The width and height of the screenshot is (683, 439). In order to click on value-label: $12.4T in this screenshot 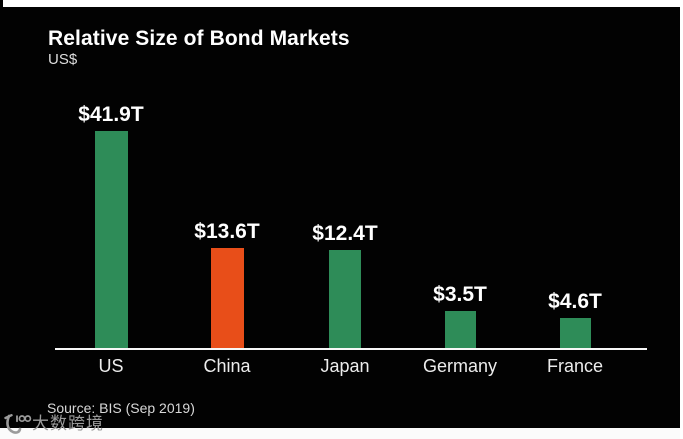, I will do `click(345, 233)`.